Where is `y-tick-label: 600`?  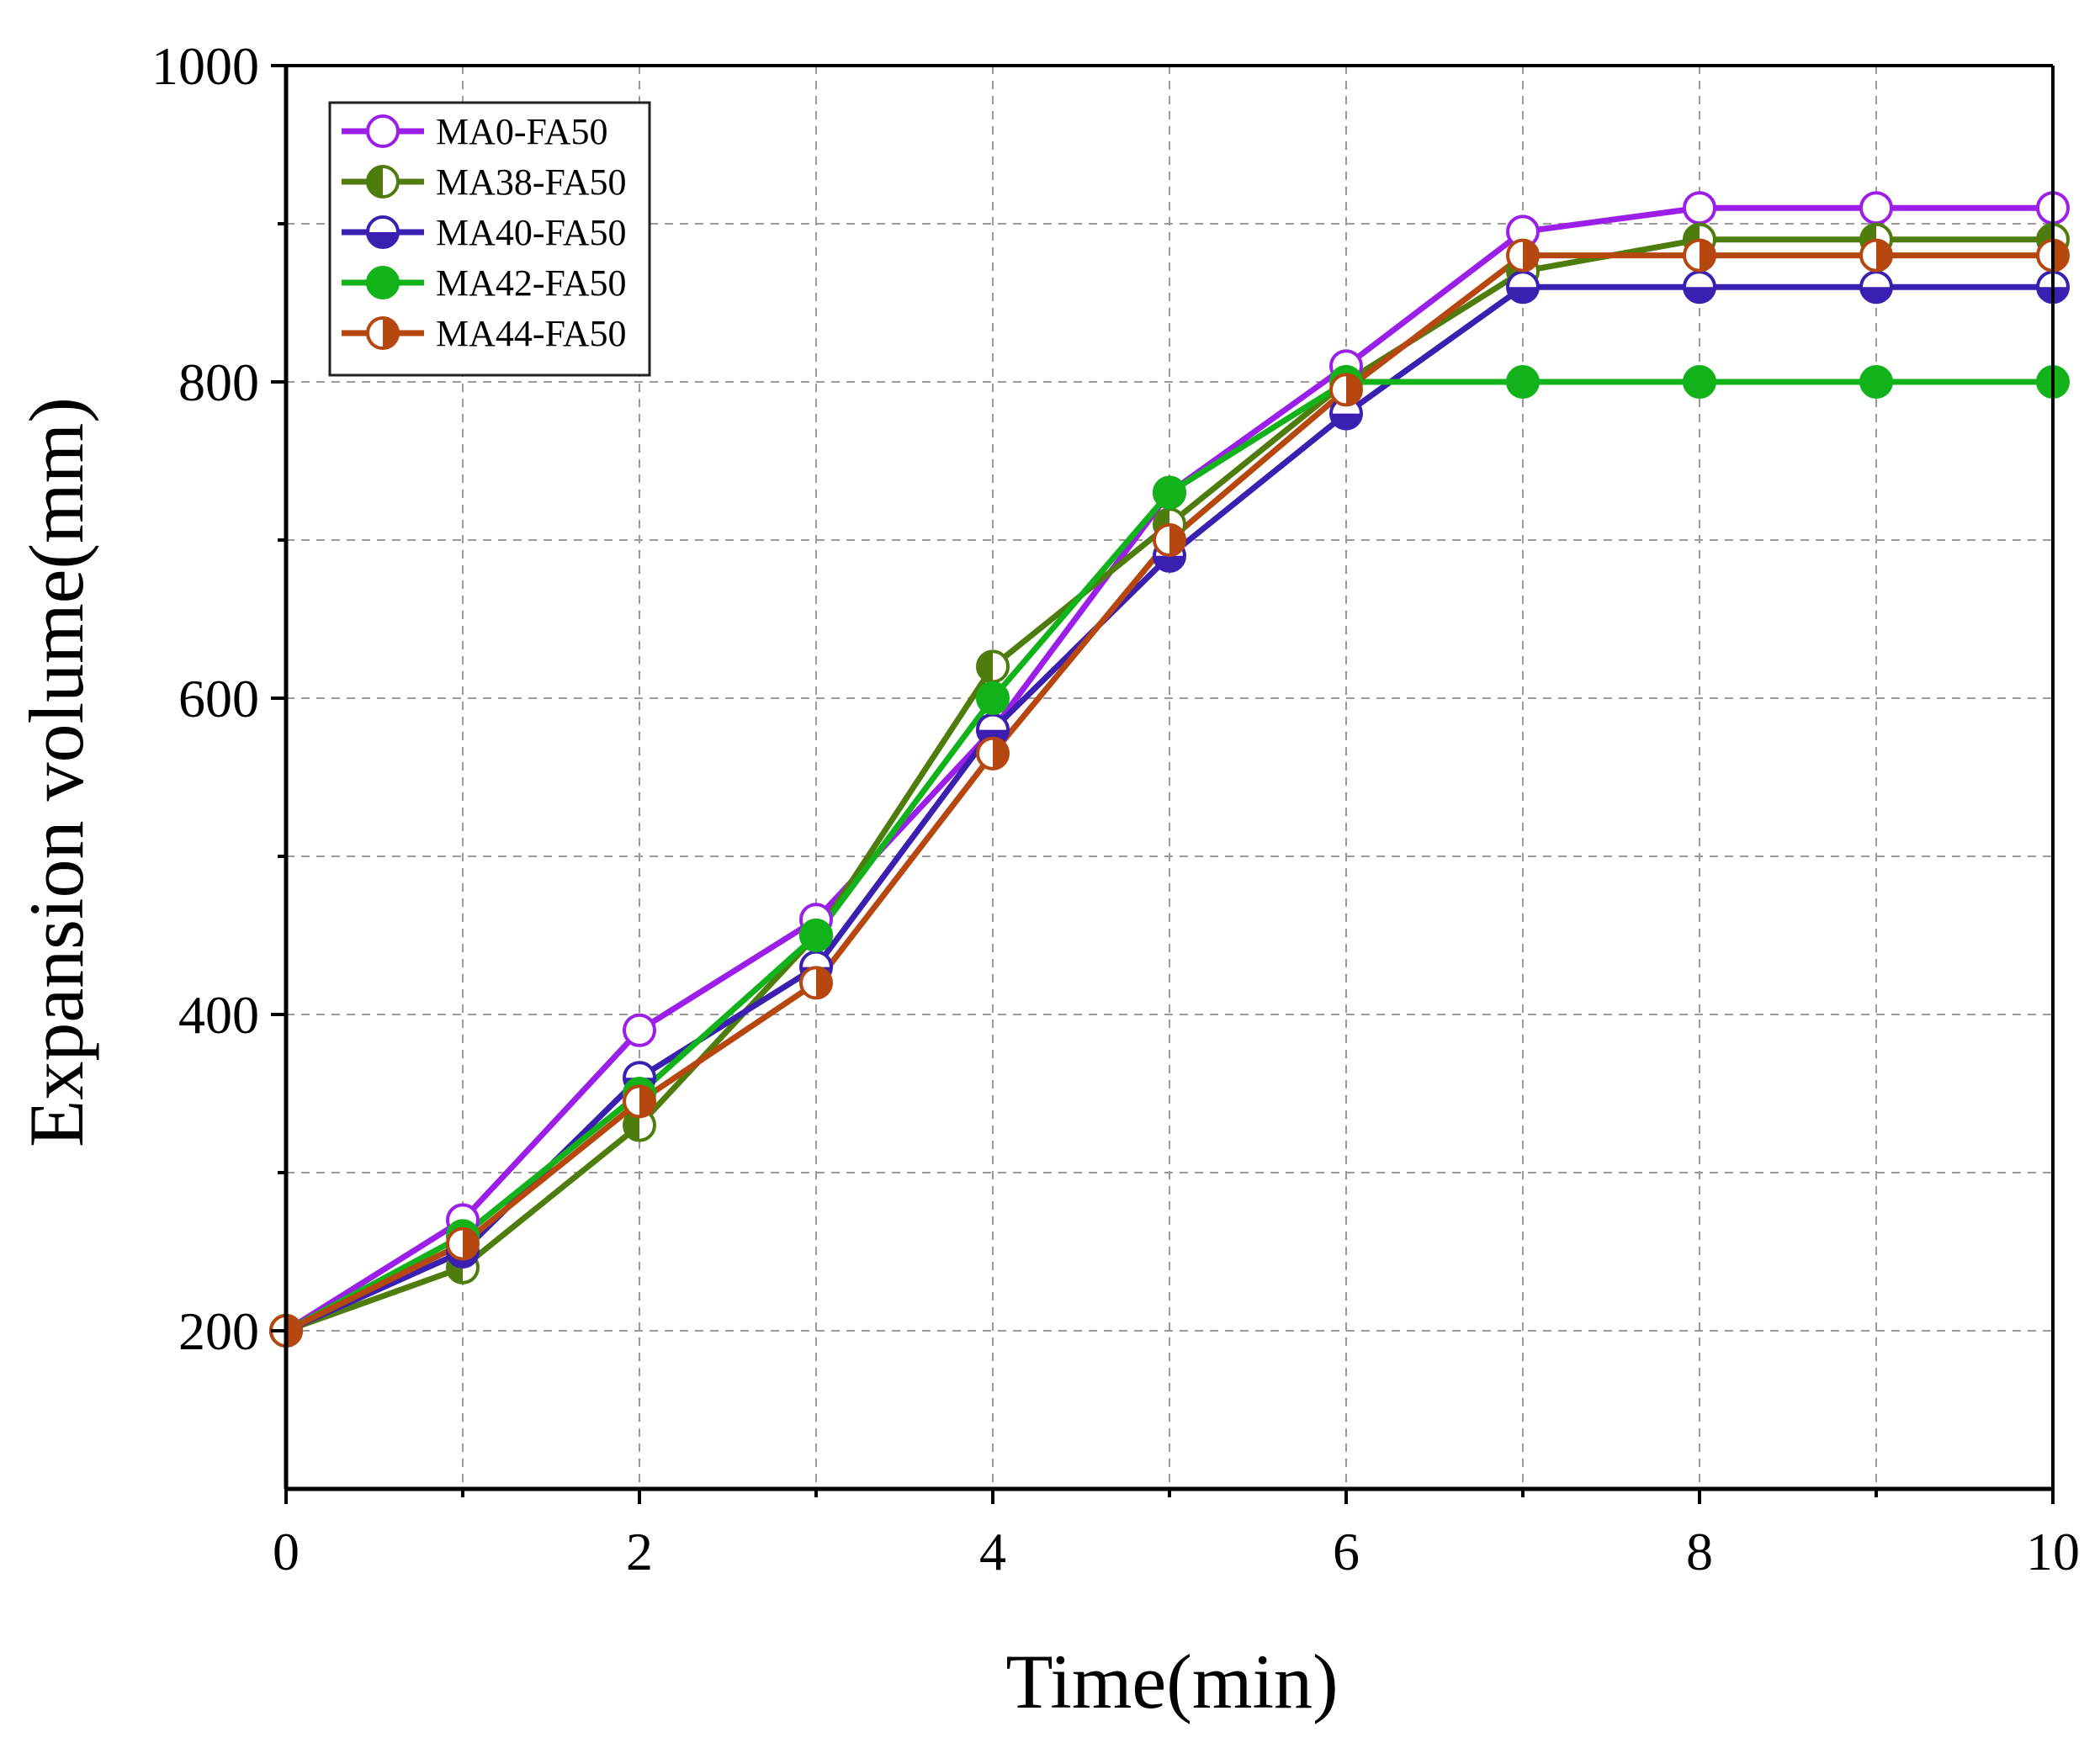 y-tick-label: 600 is located at coordinates (219, 698).